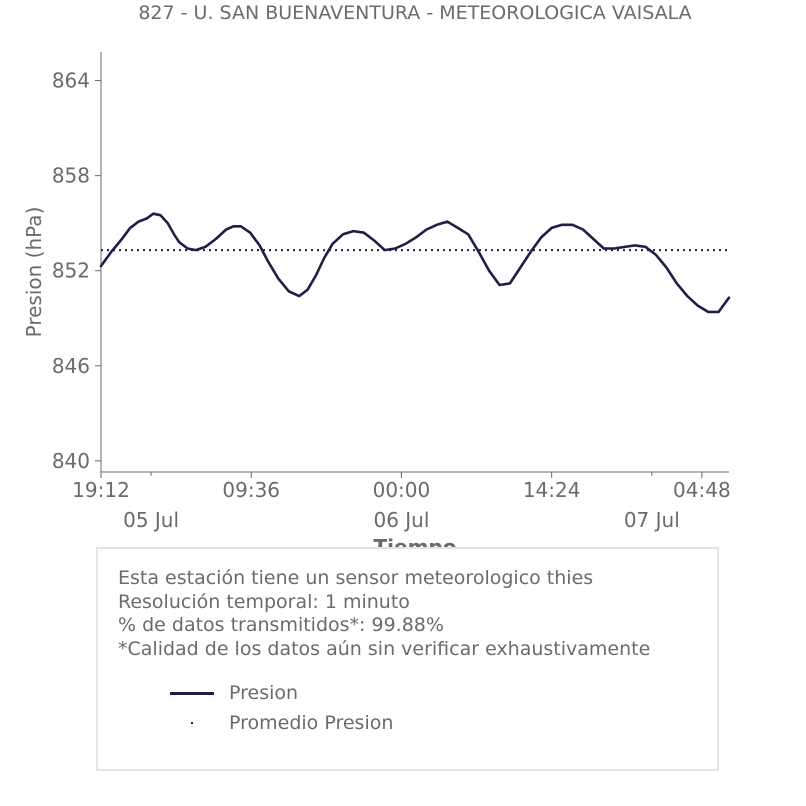 Image resolution: width=806 pixels, height=806 pixels. Describe the element at coordinates (71, 176) in the screenshot. I see `y-tick-label: 858` at that location.